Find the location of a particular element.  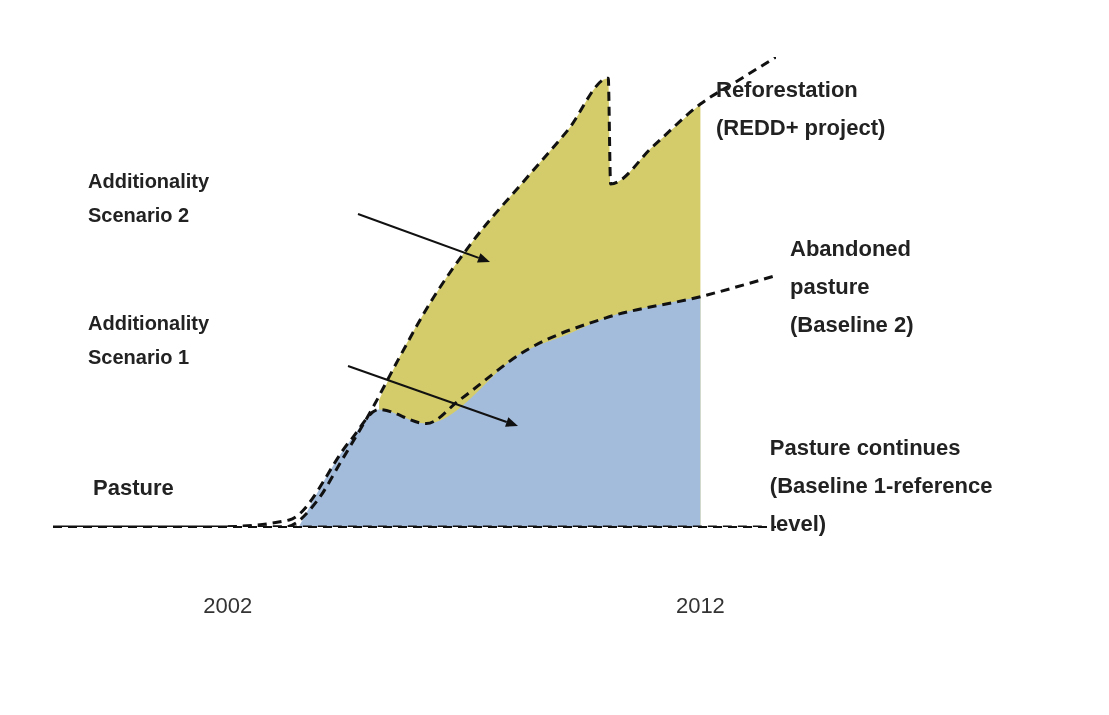

series-label: Reforestation (REDD+ project) is located at coordinates (801, 108).